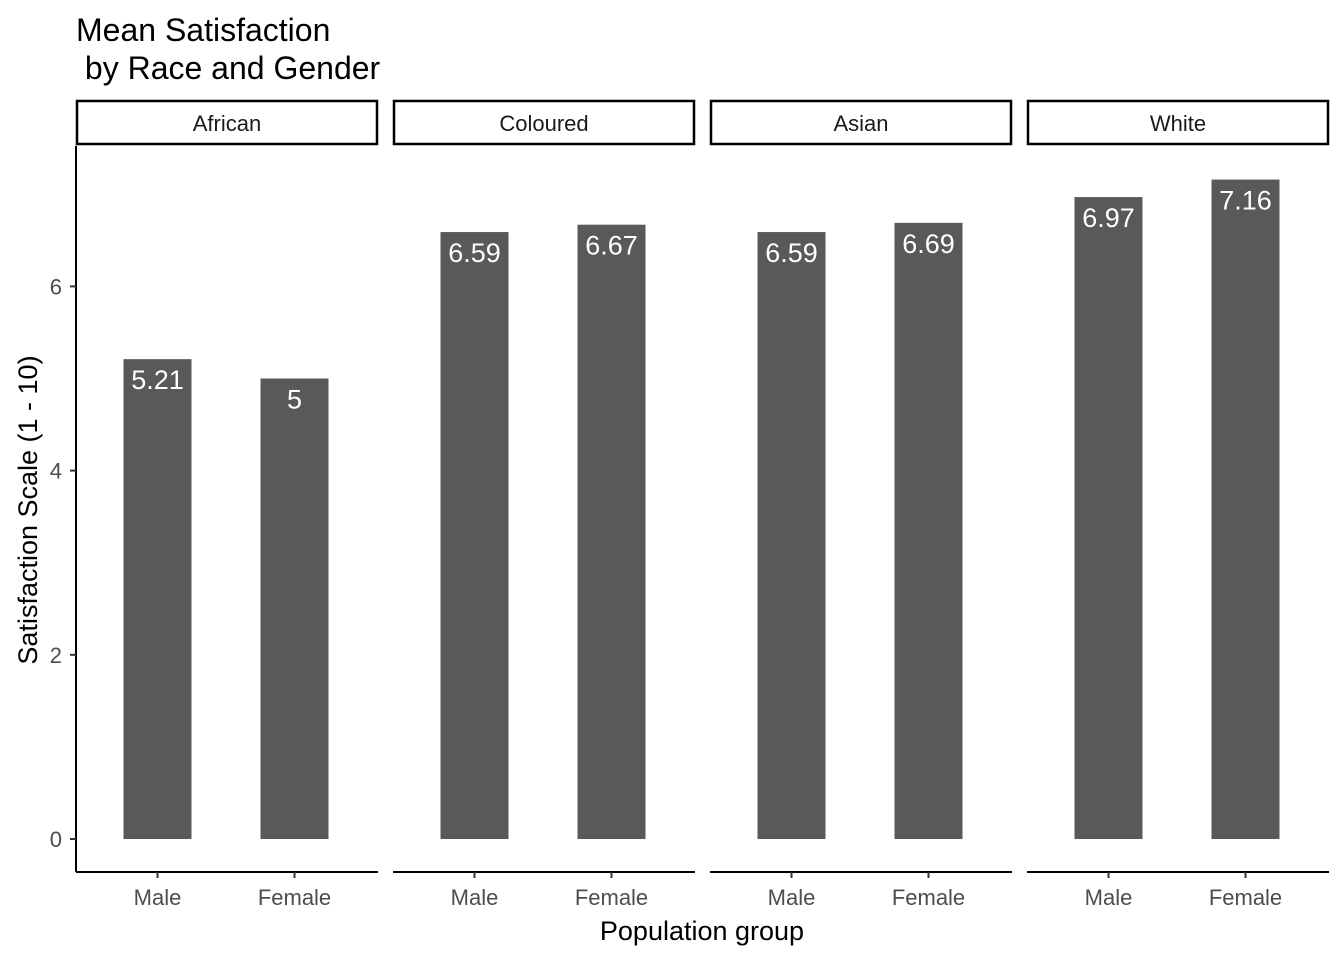 The image size is (1344, 960). Describe the element at coordinates (1108, 218) in the screenshot. I see `bar-value-label: 6.97` at that location.